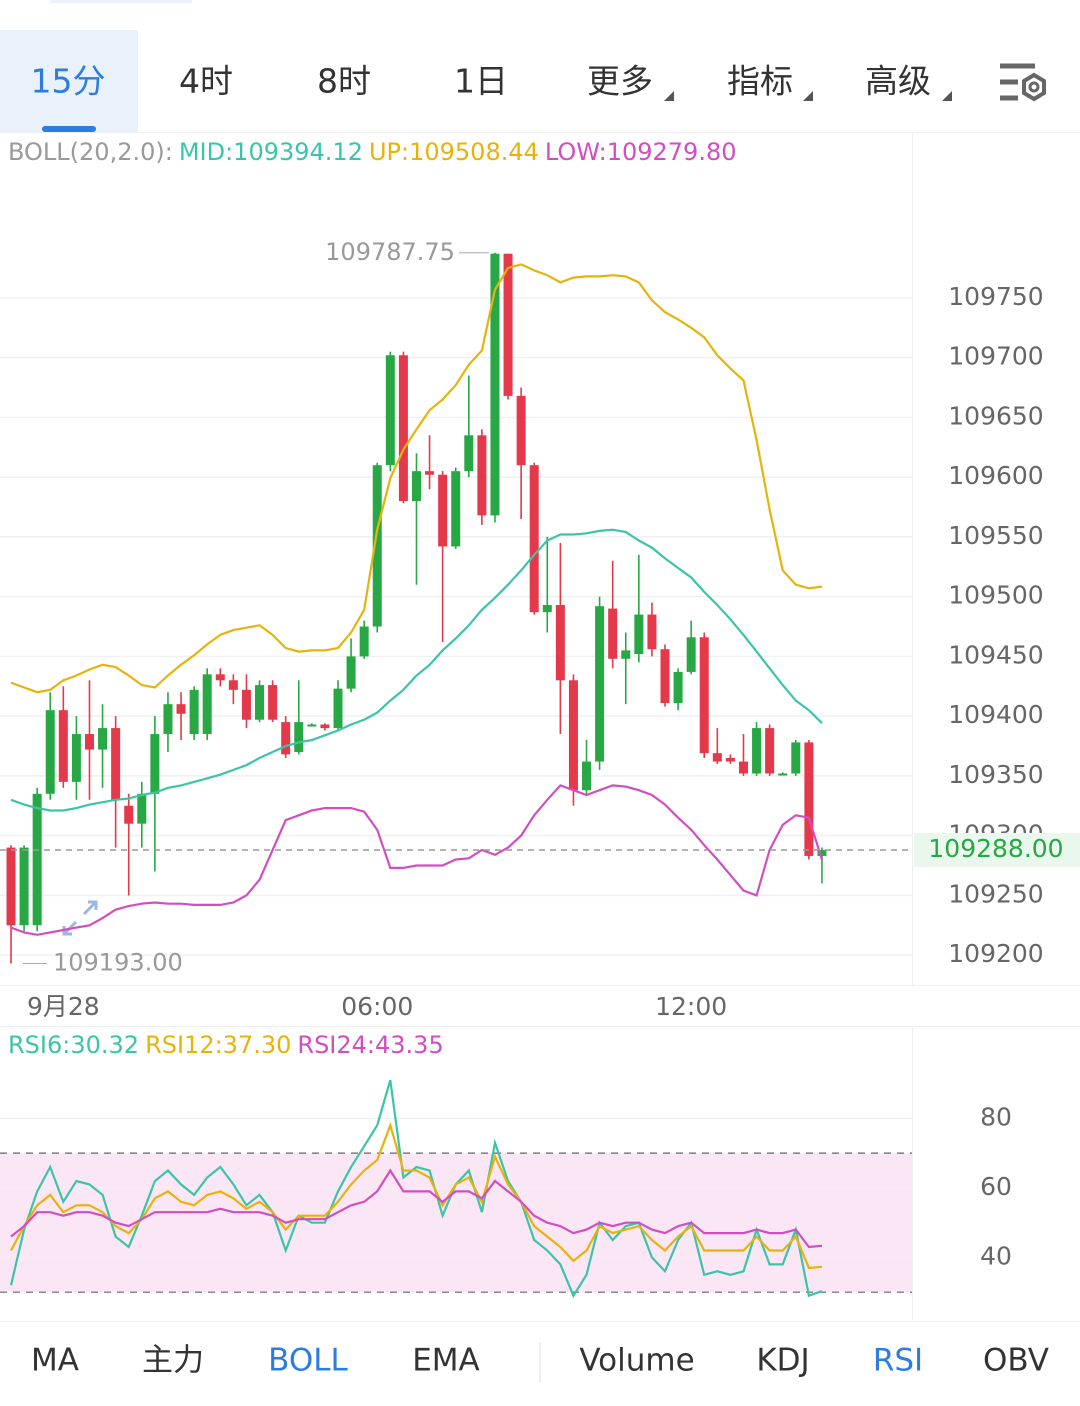 The width and height of the screenshot is (1080, 1406). What do you see at coordinates (996, 1255) in the screenshot?
I see `y-tick-label: 40` at bounding box center [996, 1255].